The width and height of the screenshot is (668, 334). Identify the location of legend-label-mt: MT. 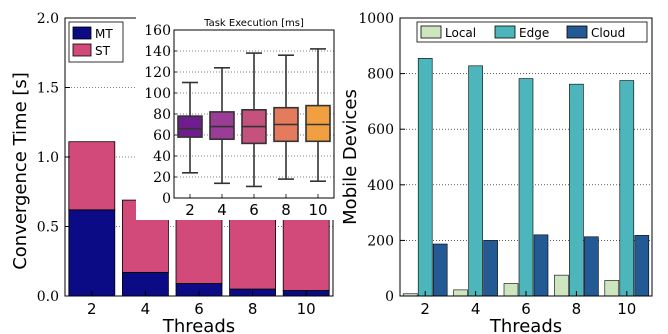
(104, 34).